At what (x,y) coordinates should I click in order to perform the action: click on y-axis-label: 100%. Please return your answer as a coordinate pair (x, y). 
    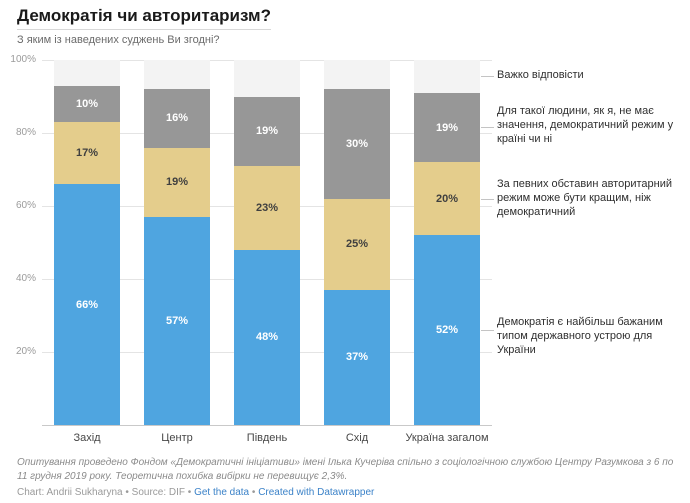
    Looking at the image, I should click on (23, 59).